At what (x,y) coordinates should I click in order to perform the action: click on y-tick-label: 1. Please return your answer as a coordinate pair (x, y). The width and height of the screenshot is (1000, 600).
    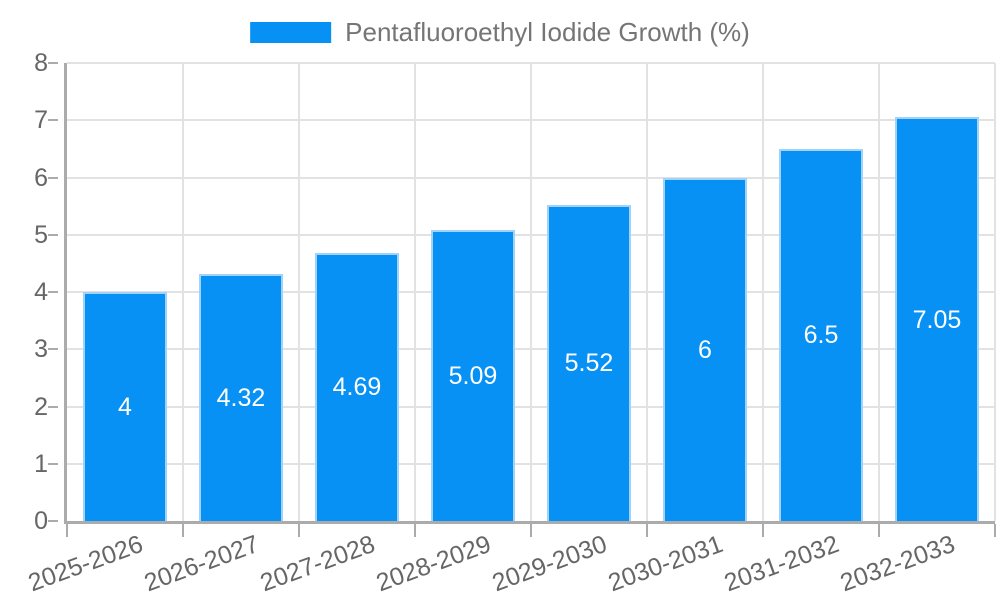
    Looking at the image, I should click on (41, 463).